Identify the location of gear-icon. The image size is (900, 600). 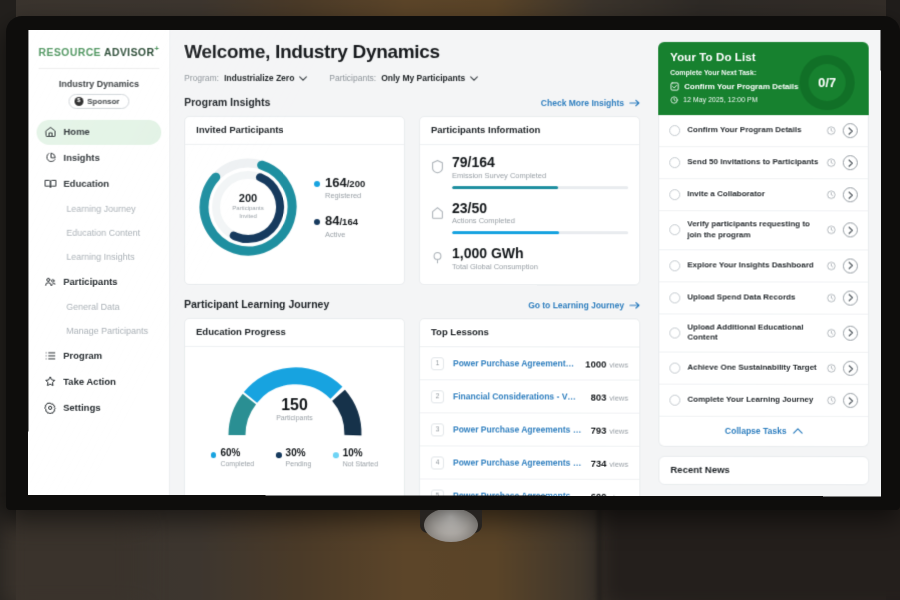
(50, 408).